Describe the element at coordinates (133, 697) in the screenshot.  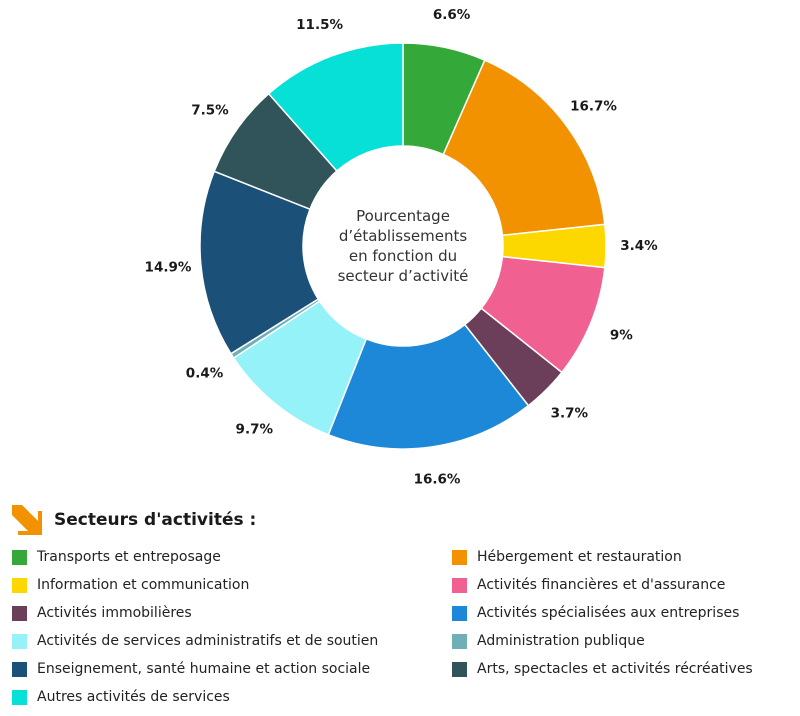
I see `legend-label: Autres activités de services` at that location.